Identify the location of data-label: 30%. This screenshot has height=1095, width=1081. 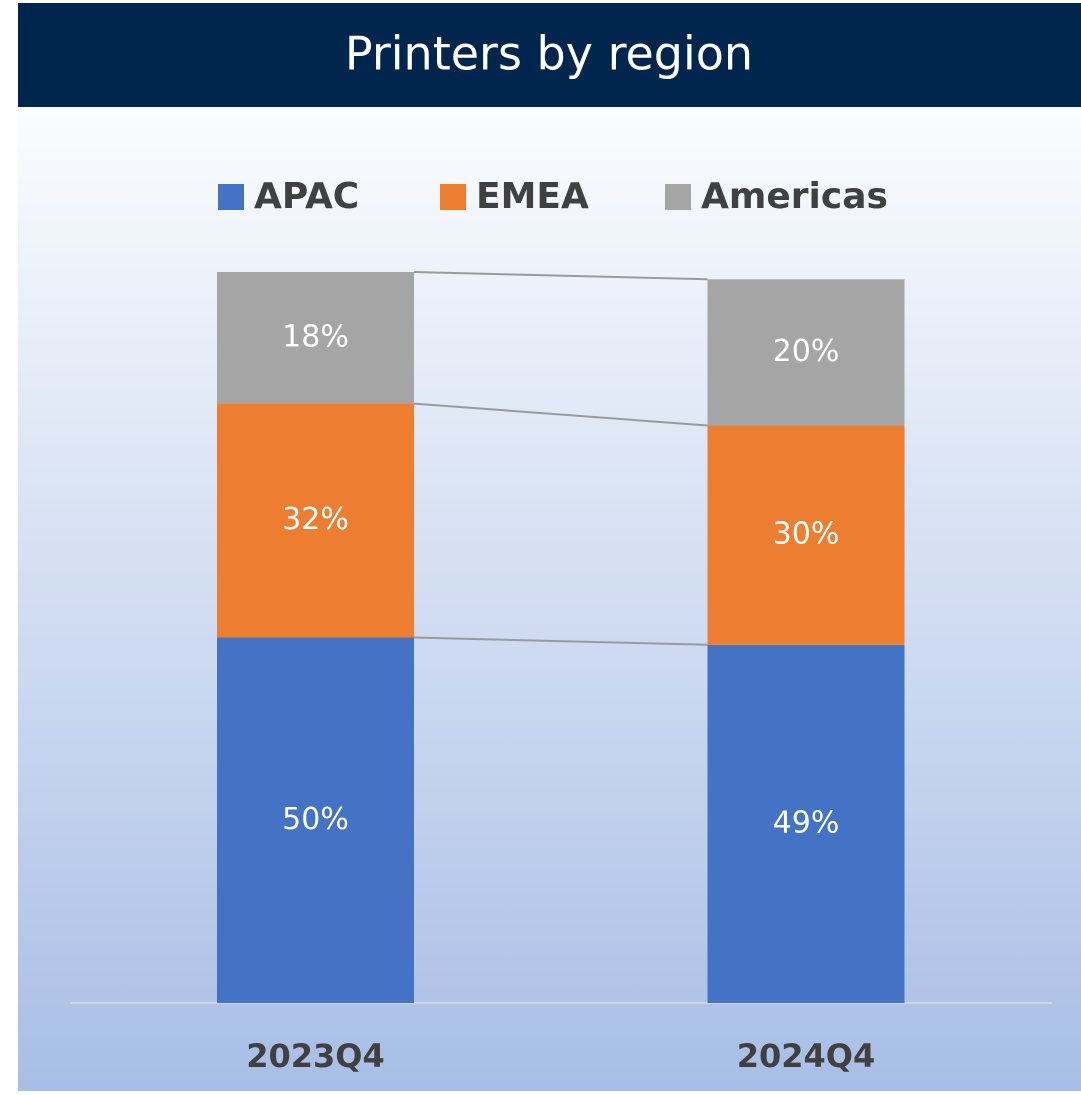
(806, 534).